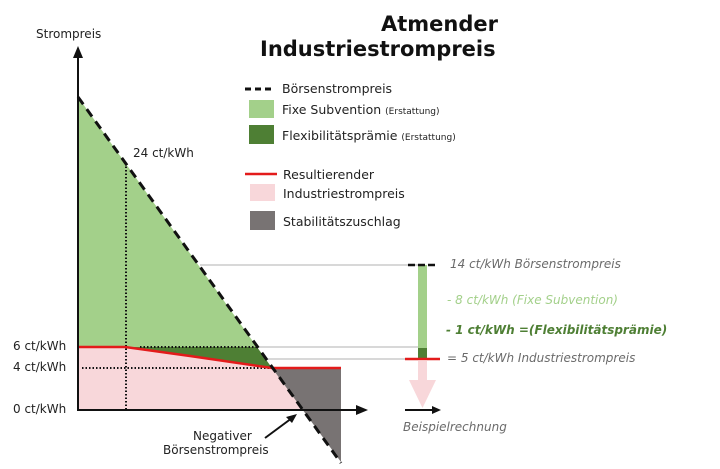 This screenshot has height=469, width=720. Describe the element at coordinates (340, 135) in the screenshot. I see `legend-flex-premium-label: Flexibilitätsprämie` at that location.